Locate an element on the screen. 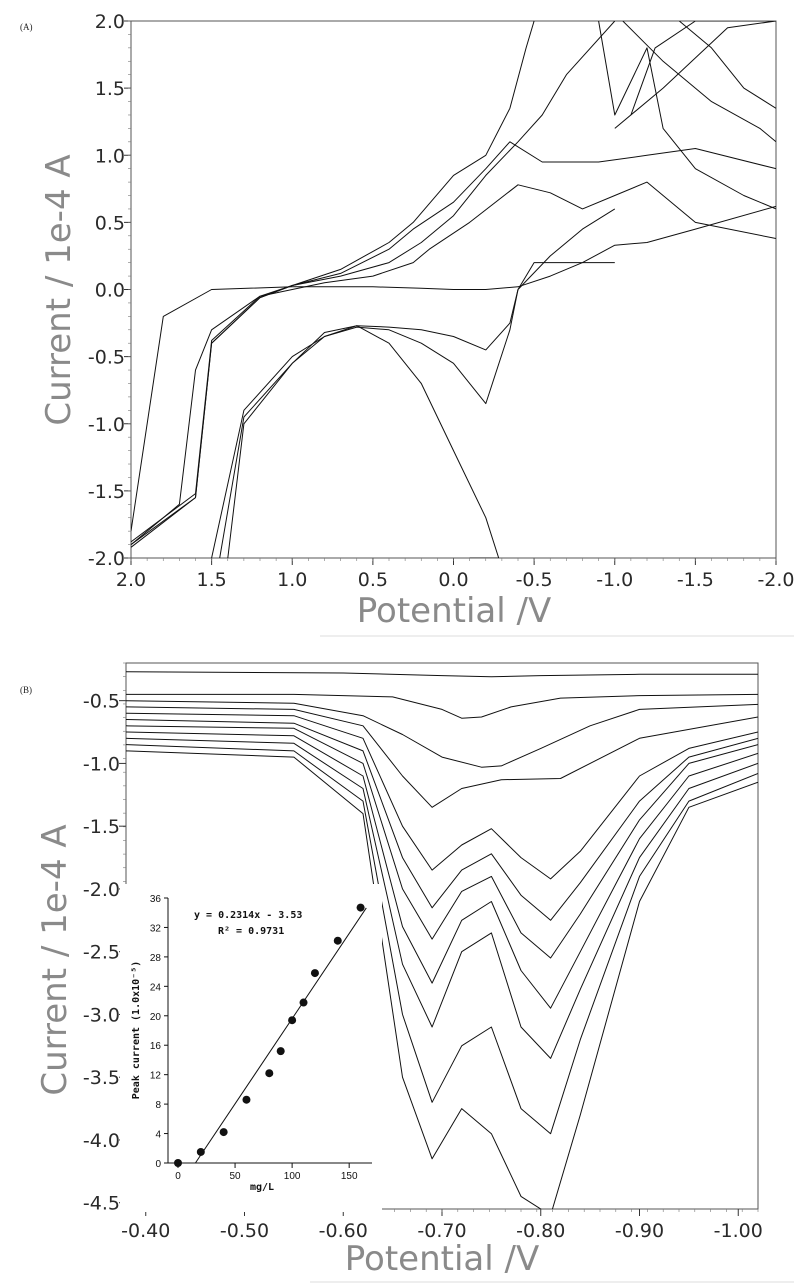 This screenshot has width=794, height=1286. inset-x-tick-label: 0 is located at coordinates (178, 1176).